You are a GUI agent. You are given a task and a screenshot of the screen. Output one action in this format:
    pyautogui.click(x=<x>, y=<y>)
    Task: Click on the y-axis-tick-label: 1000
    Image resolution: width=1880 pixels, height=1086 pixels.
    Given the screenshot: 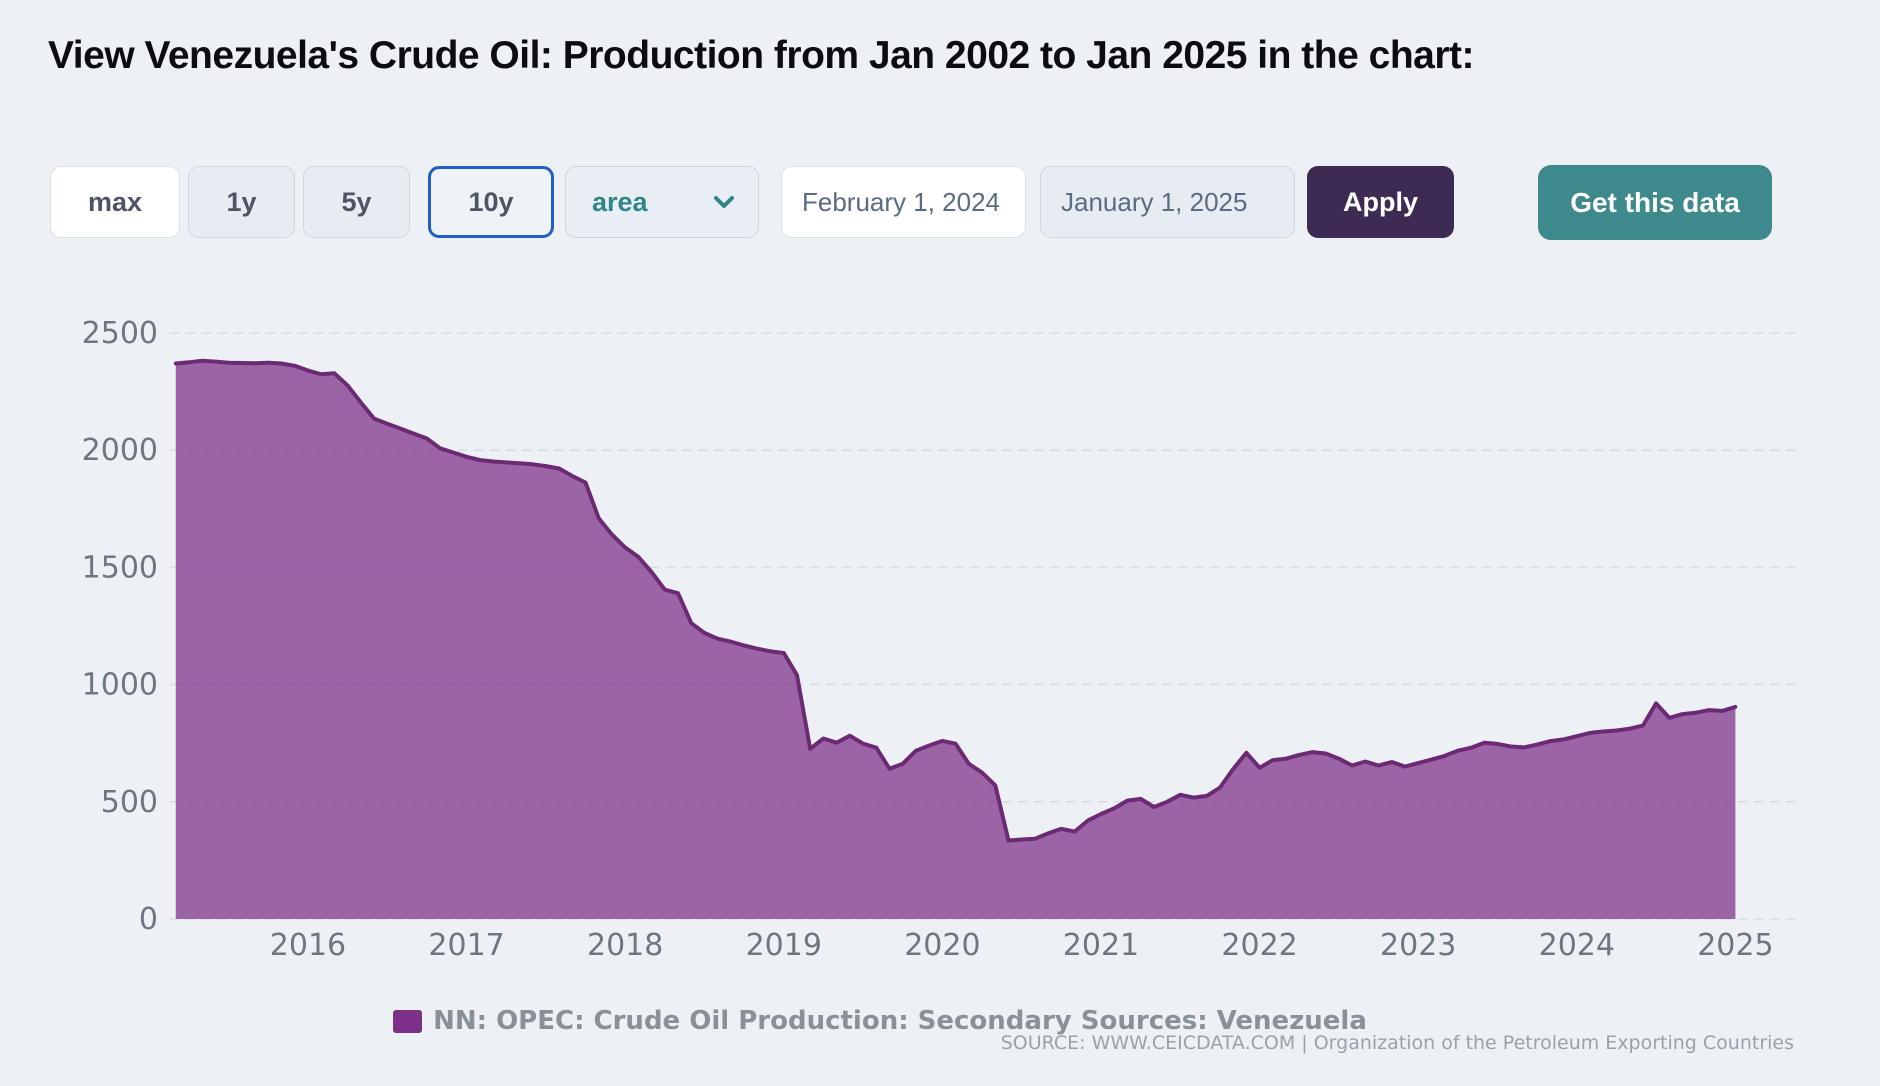 What is the action you would take?
    pyautogui.click(x=120, y=685)
    